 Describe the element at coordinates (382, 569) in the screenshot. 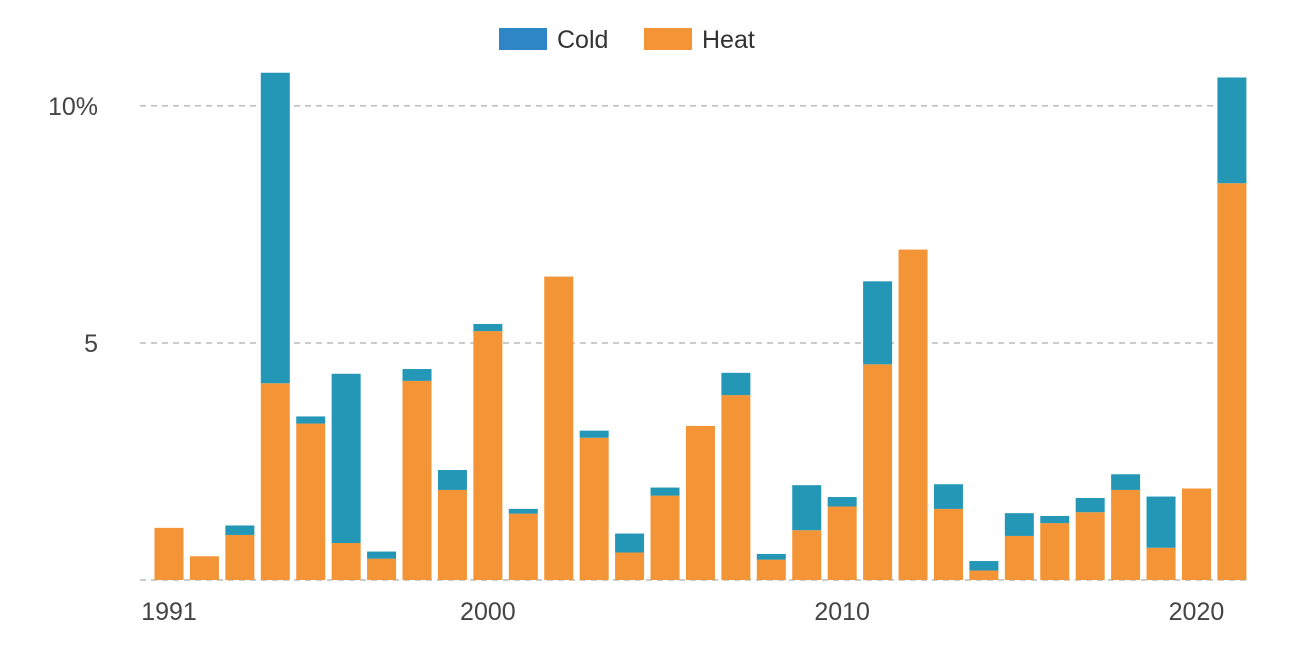

I see `bar-heat-1997` at that location.